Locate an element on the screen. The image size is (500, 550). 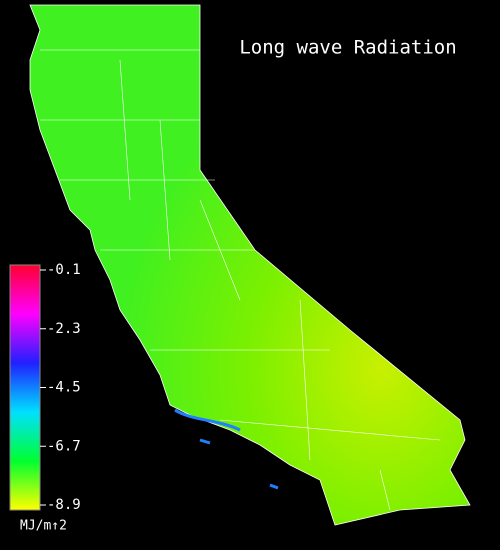
colorbar-tick-label: -8.9 is located at coordinates (64, 505).